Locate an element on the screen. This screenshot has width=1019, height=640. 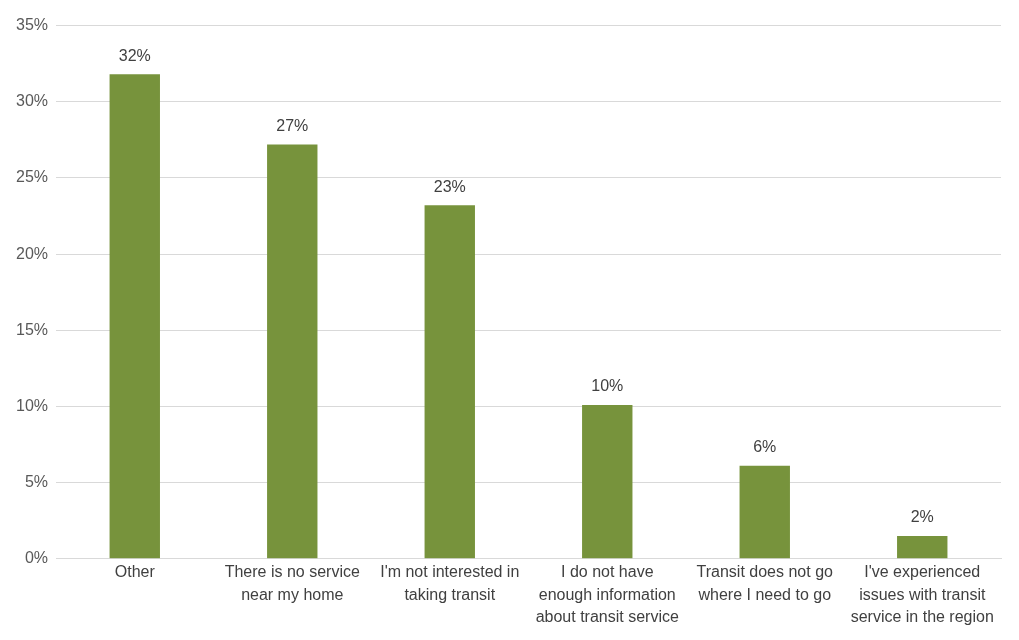
y-tick-label: 25% is located at coordinates (32, 177).